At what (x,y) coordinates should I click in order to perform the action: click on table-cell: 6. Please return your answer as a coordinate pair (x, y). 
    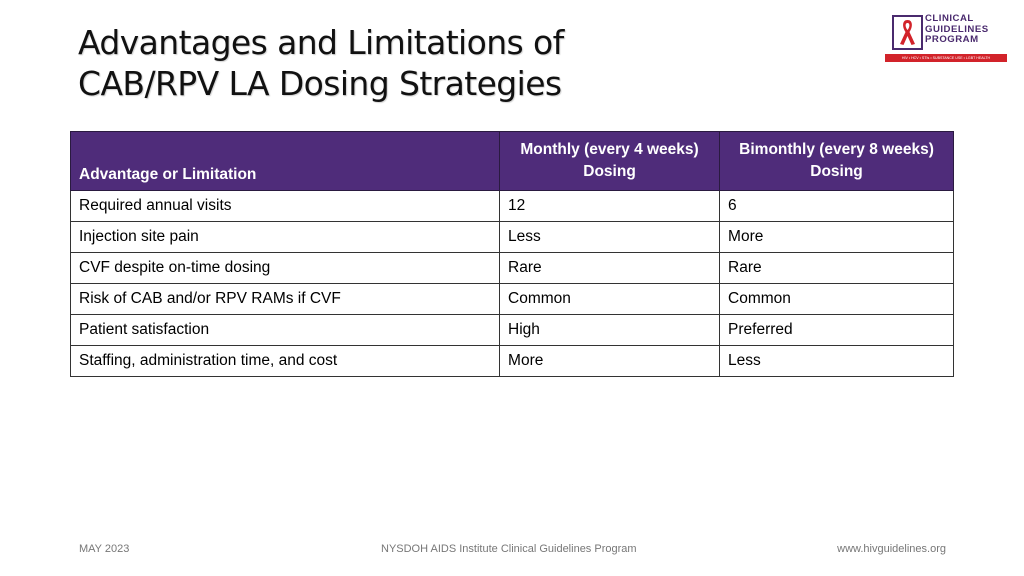
    Looking at the image, I should click on (836, 206).